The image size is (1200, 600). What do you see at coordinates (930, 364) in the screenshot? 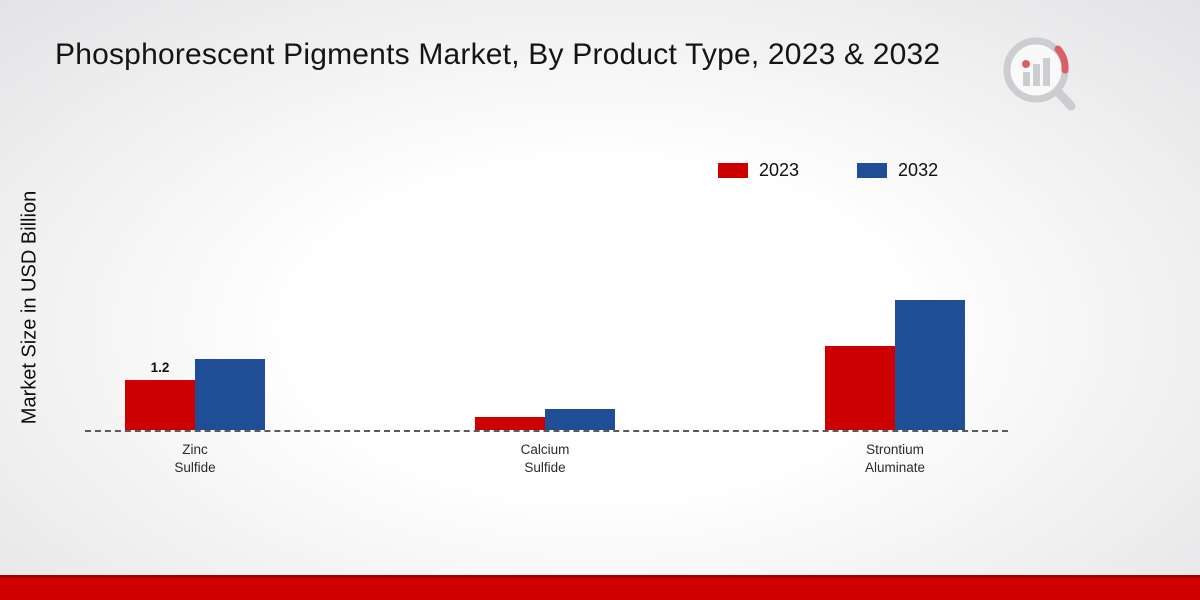
I see `bar-2032-strontium-aluminate` at bounding box center [930, 364].